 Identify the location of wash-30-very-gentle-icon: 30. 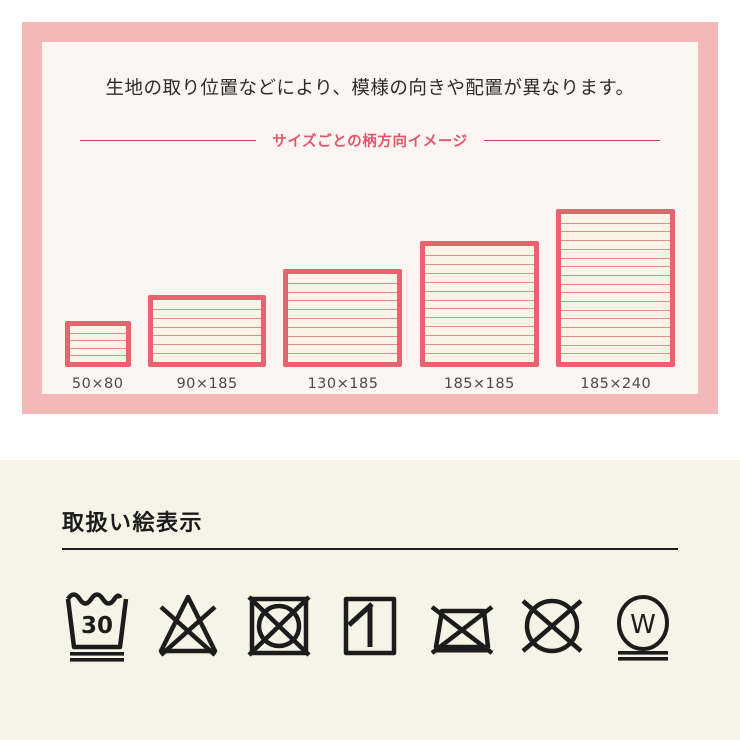
(97, 624).